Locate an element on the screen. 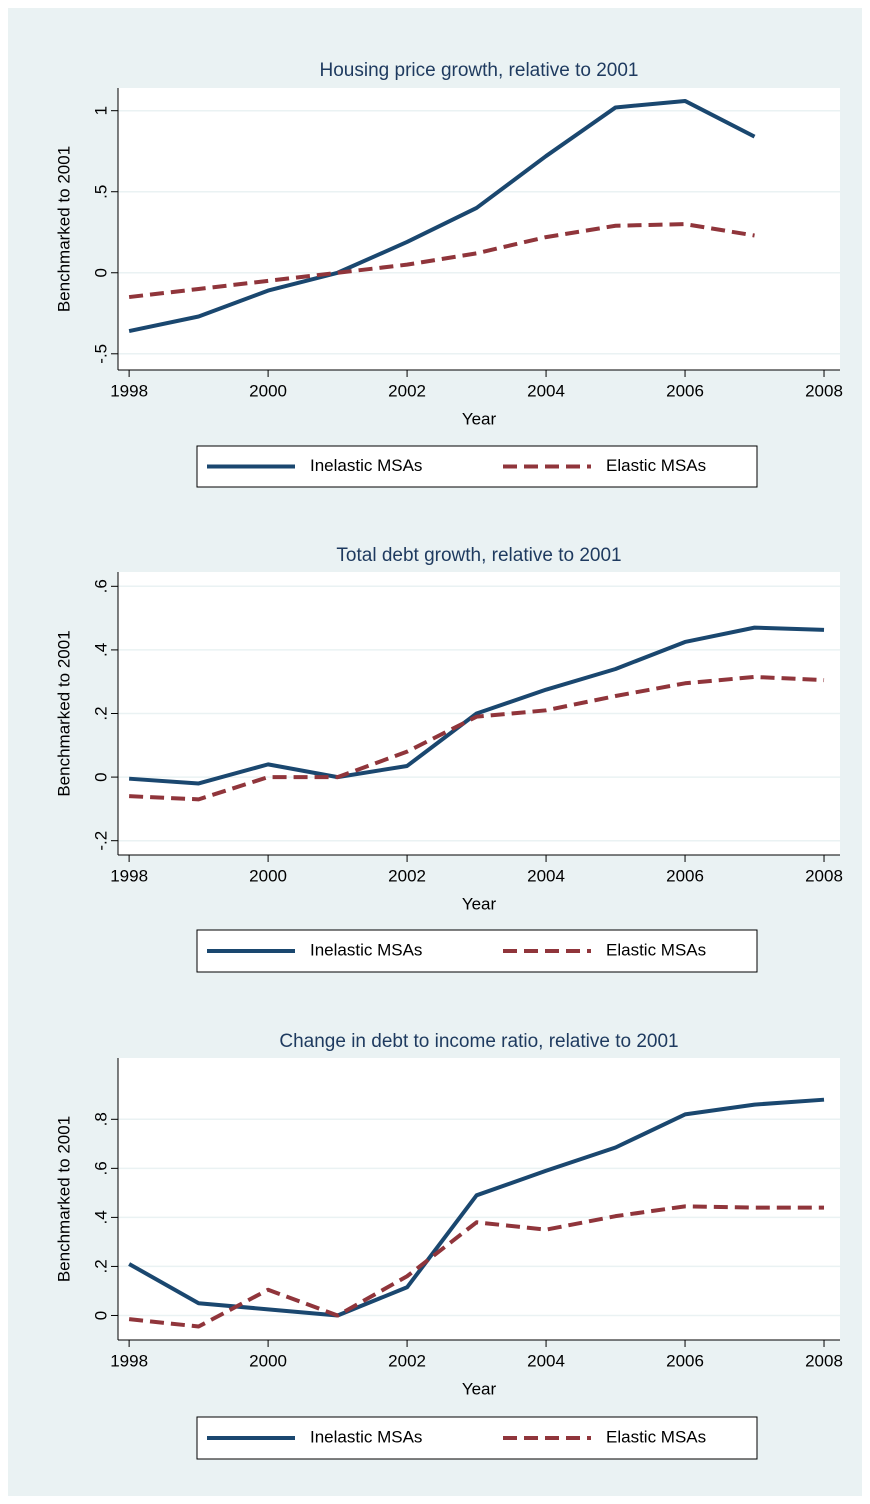 Image resolution: width=870 pixels, height=1504 pixels. chart-title: Total debt growth, relative to 2001 is located at coordinates (478, 555).